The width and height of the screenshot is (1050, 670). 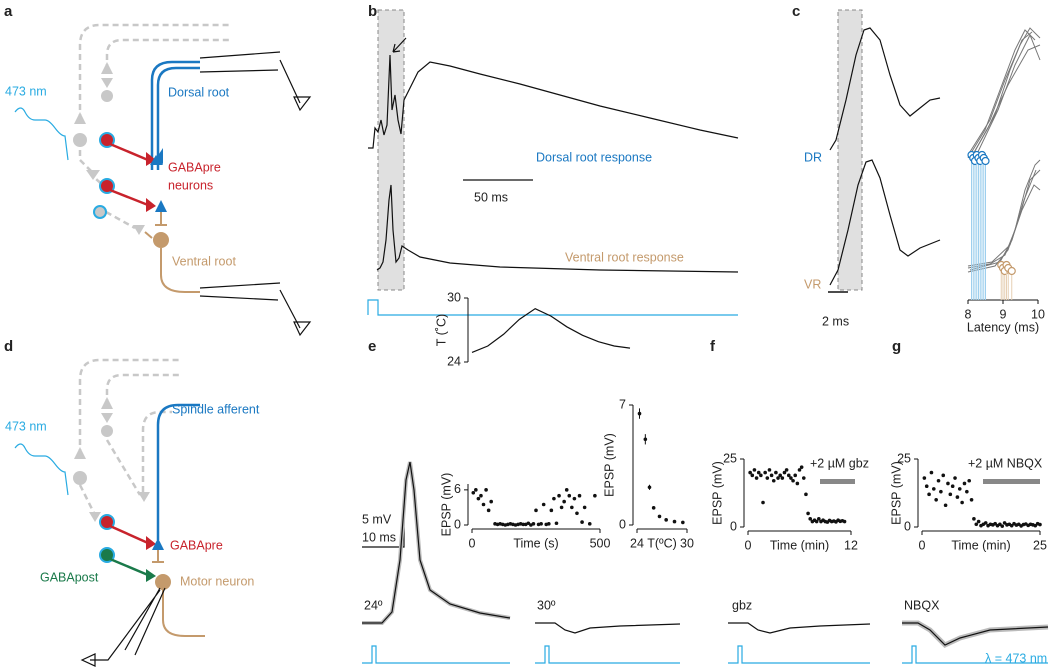 What do you see at coordinates (748, 545) in the screenshot?
I see `x-tick-label: 0` at bounding box center [748, 545].